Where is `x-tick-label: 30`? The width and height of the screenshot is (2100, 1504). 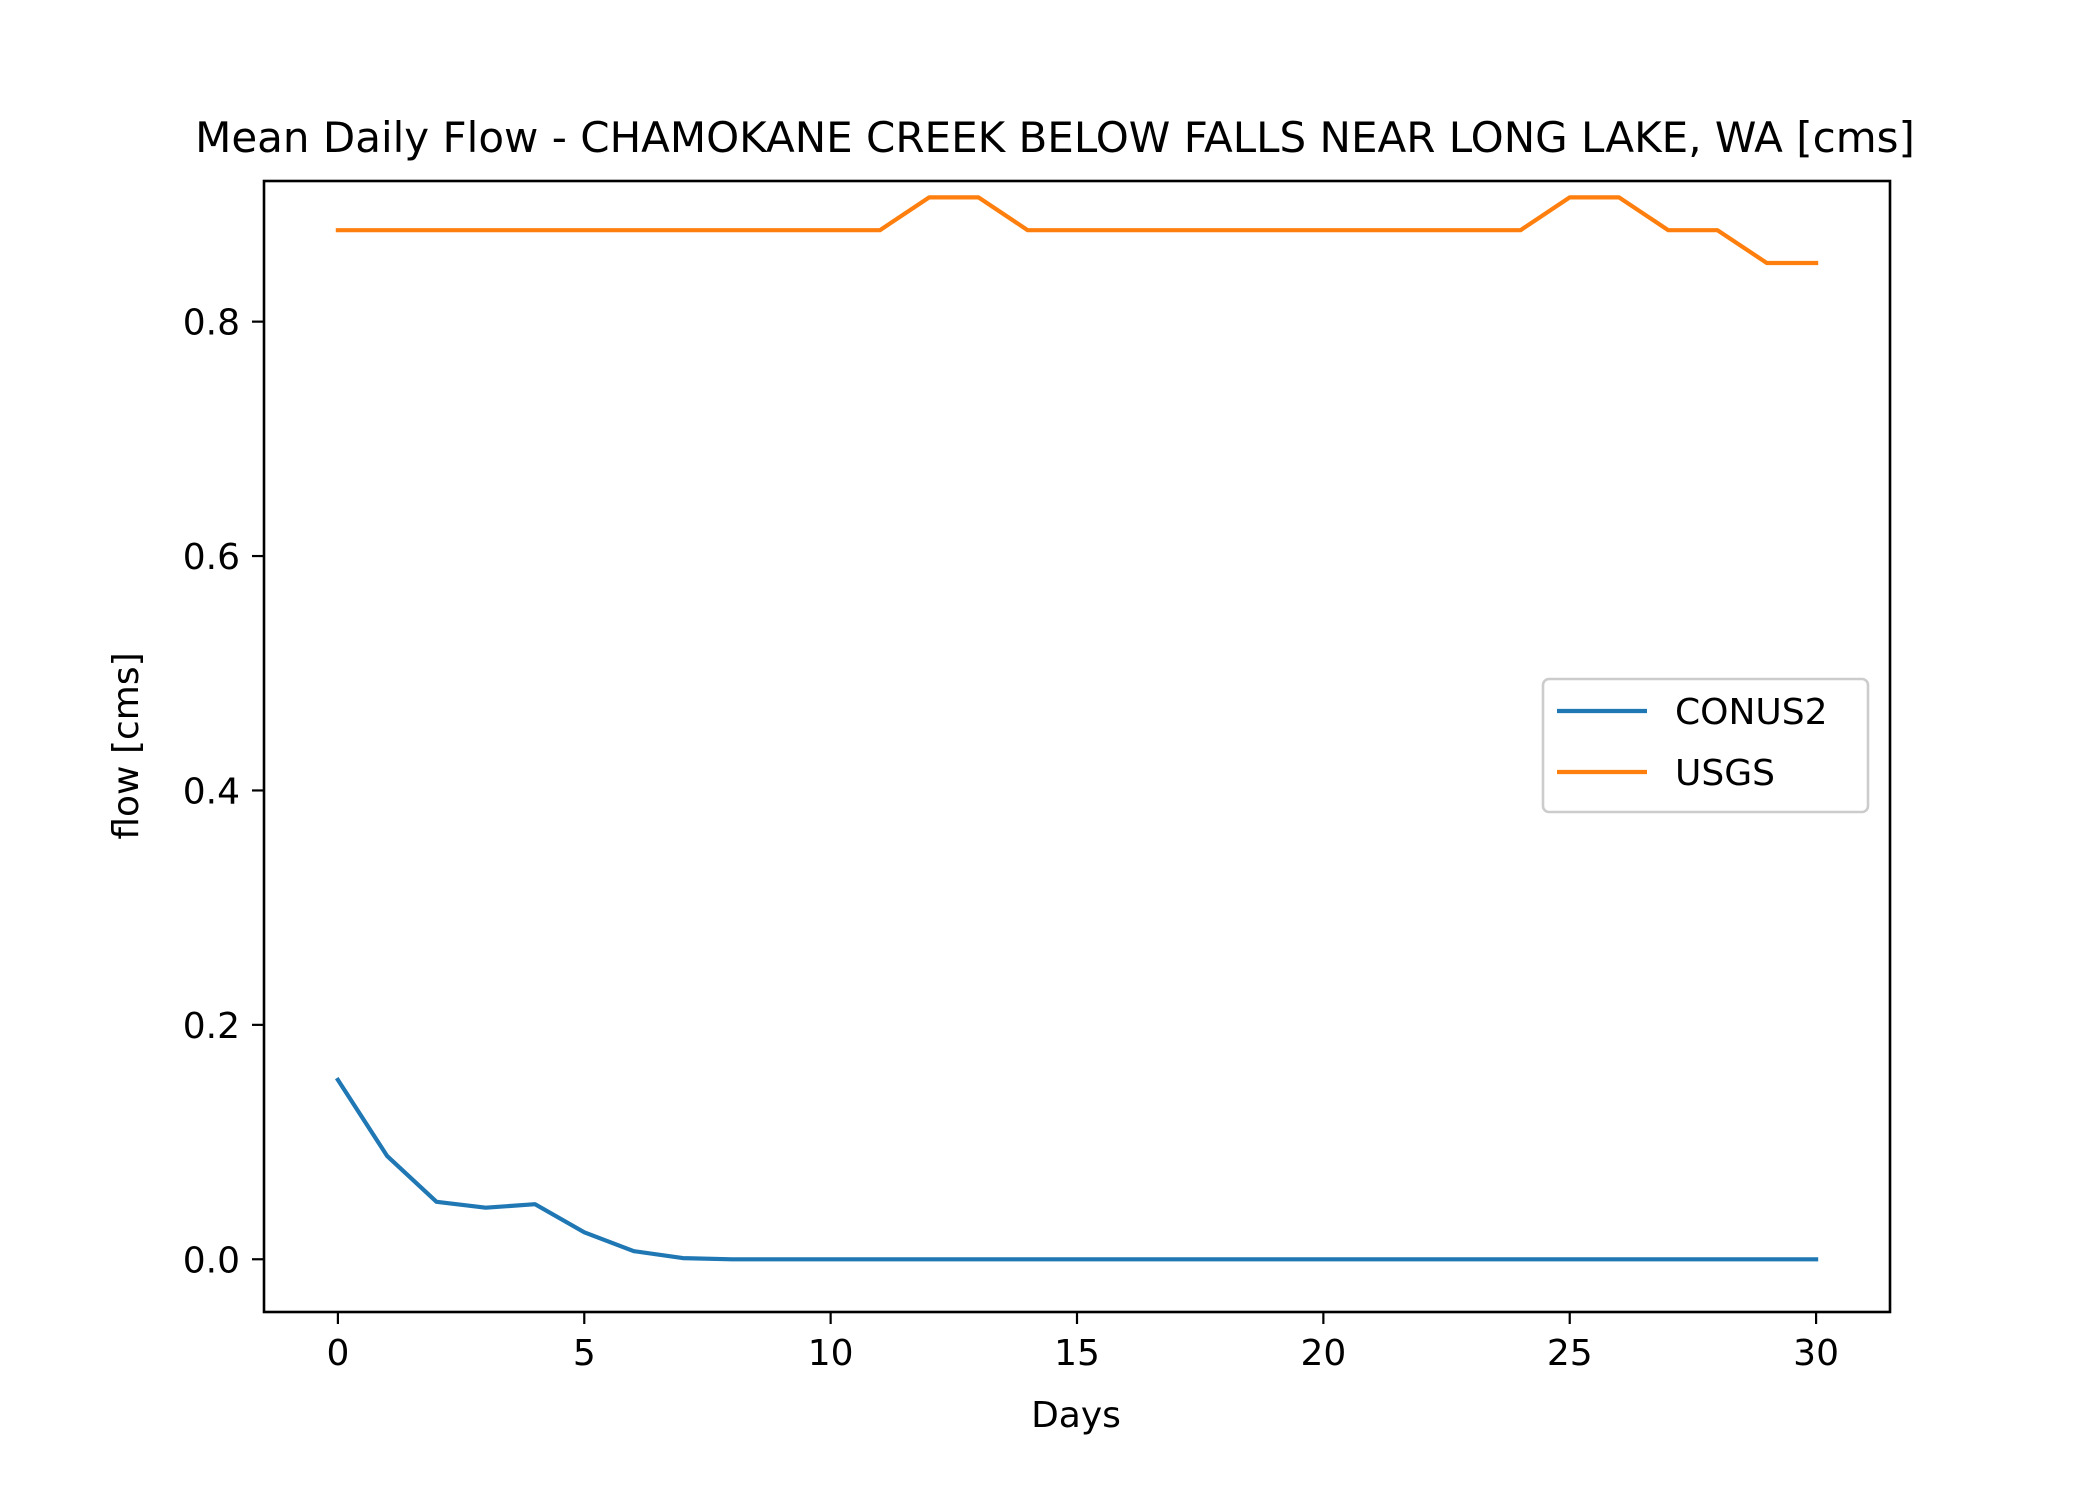
x-tick-label: 30 is located at coordinates (1816, 1353).